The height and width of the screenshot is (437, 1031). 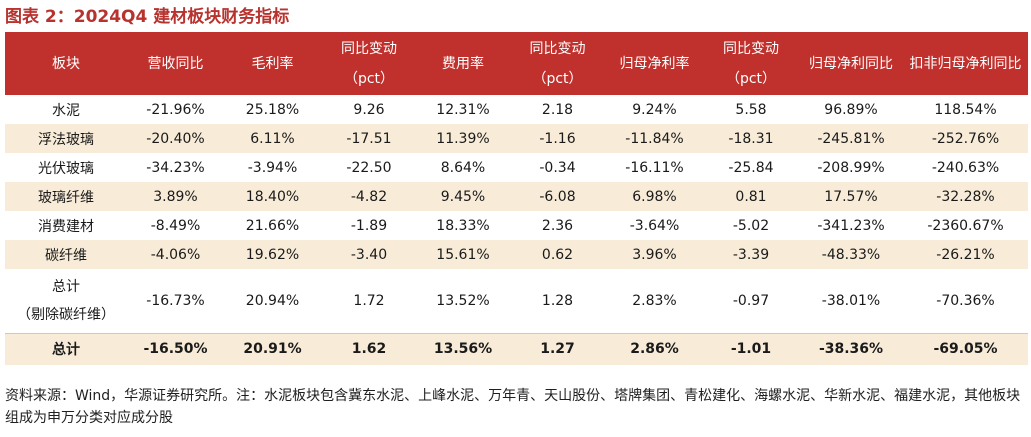 What do you see at coordinates (463, 109) in the screenshot?
I see `value-cell: 12.31%` at bounding box center [463, 109].